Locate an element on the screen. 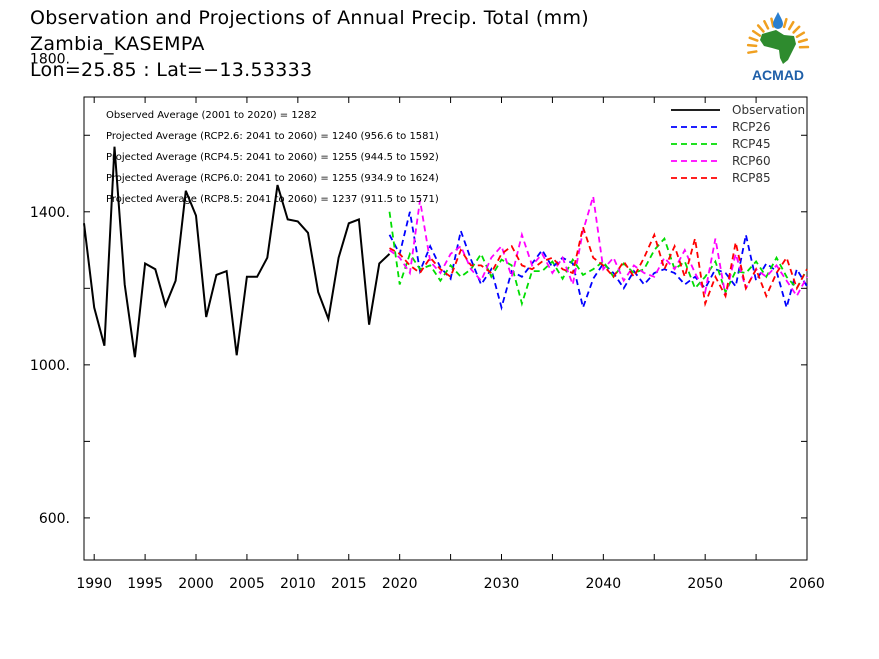  annotation-line: Observed Average (2001 to 2020) = 1282 is located at coordinates (211, 115).